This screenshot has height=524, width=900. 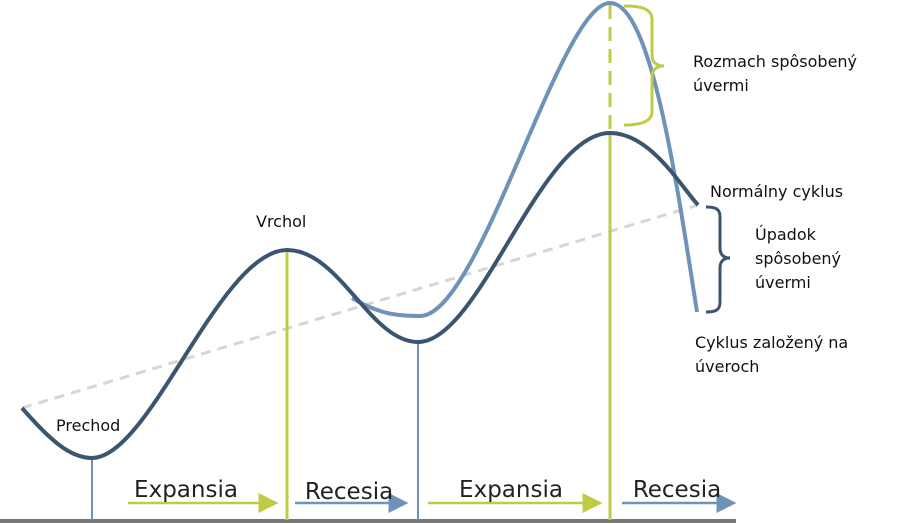 I want to click on peak-label: Vrchol, so click(x=281, y=221).